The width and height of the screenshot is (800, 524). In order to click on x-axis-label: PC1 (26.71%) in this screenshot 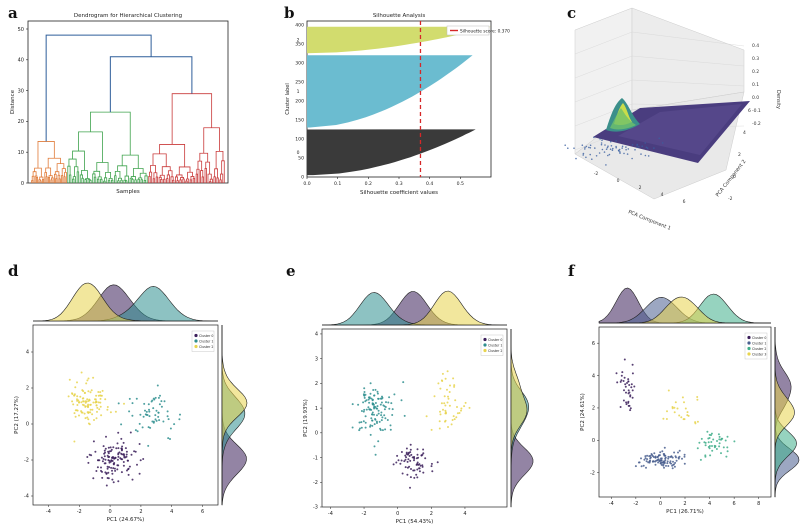, I will do `click(685, 512)`.